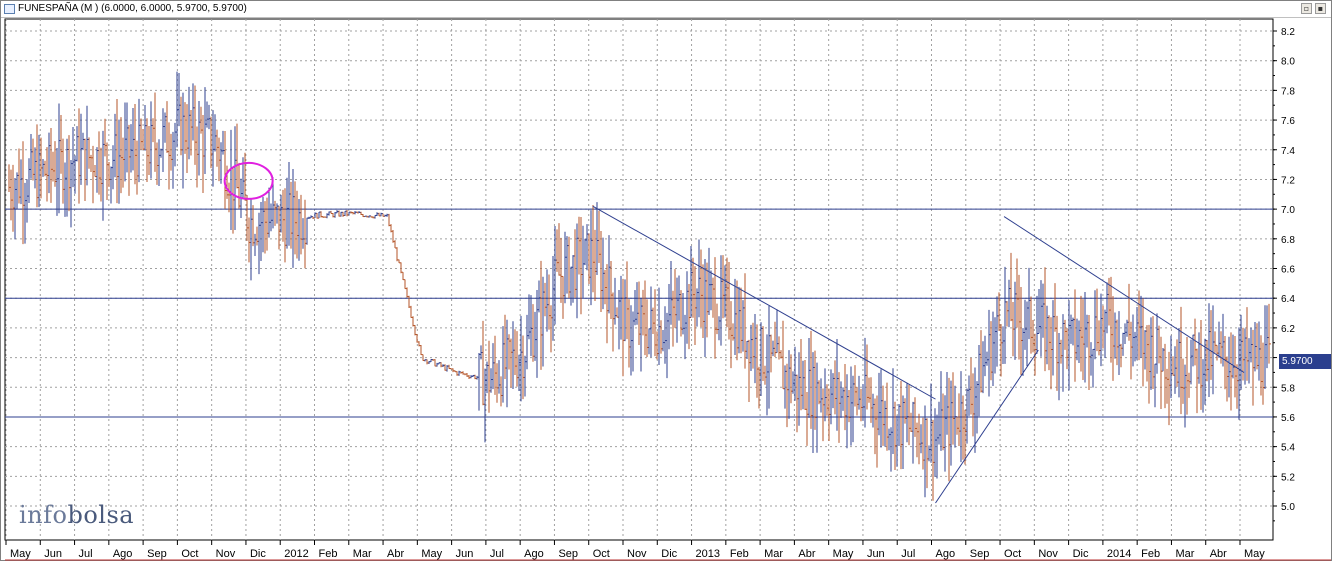 This screenshot has height=561, width=1332. What do you see at coordinates (1288, 418) in the screenshot?
I see `y-tick-label: 5.6` at bounding box center [1288, 418].